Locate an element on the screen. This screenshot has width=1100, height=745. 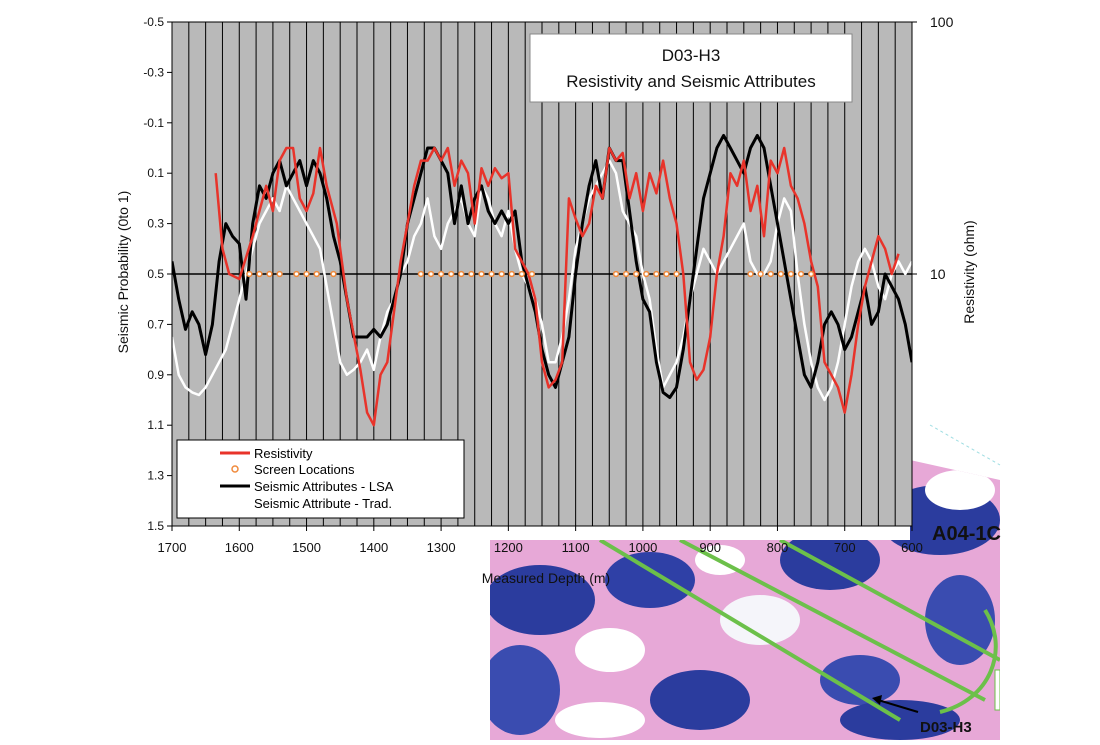
x-tick-label: 900 is located at coordinates (710, 547).